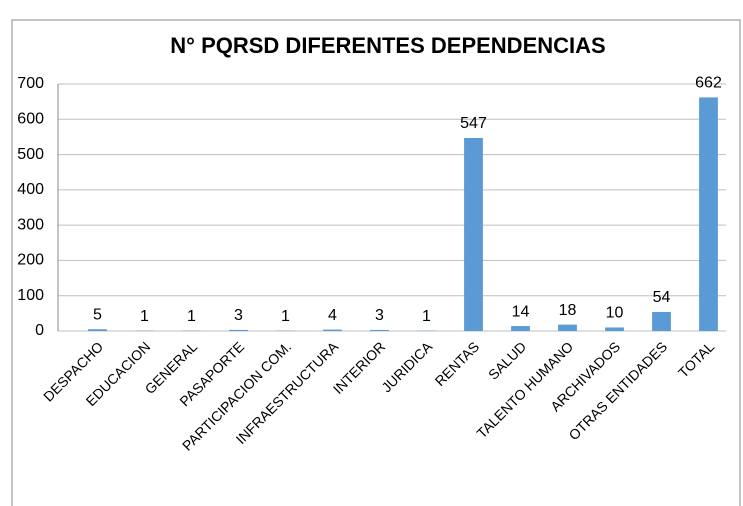 The width and height of the screenshot is (743, 506). What do you see at coordinates (39, 330) in the screenshot?
I see `y-tick-label: 0` at bounding box center [39, 330].